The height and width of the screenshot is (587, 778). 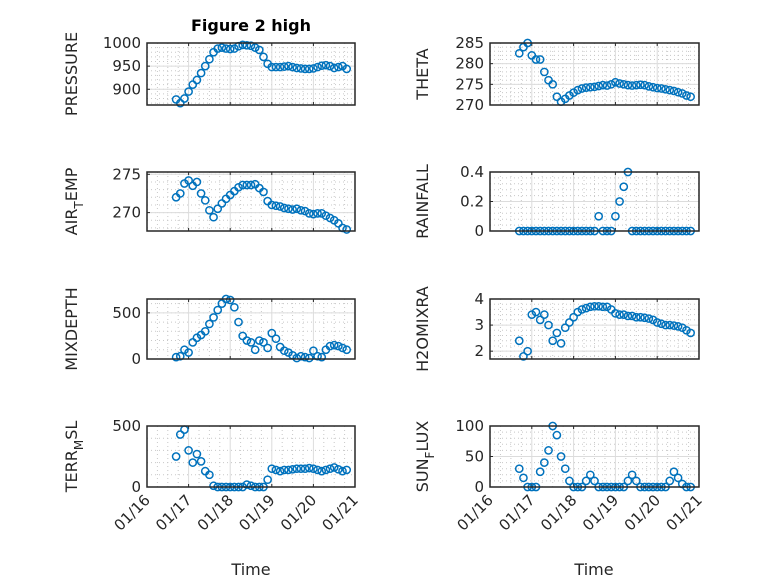 What do you see at coordinates (469, 426) in the screenshot?
I see `ytick-label: 100` at bounding box center [469, 426].